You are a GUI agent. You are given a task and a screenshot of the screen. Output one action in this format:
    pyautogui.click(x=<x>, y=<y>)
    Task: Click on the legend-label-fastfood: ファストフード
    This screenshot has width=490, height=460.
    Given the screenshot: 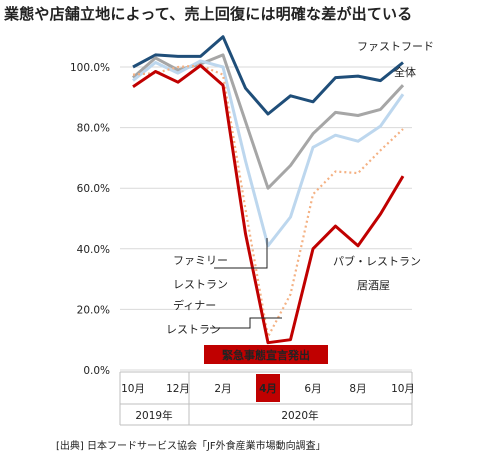 What is the action you would take?
    pyautogui.click(x=395, y=46)
    